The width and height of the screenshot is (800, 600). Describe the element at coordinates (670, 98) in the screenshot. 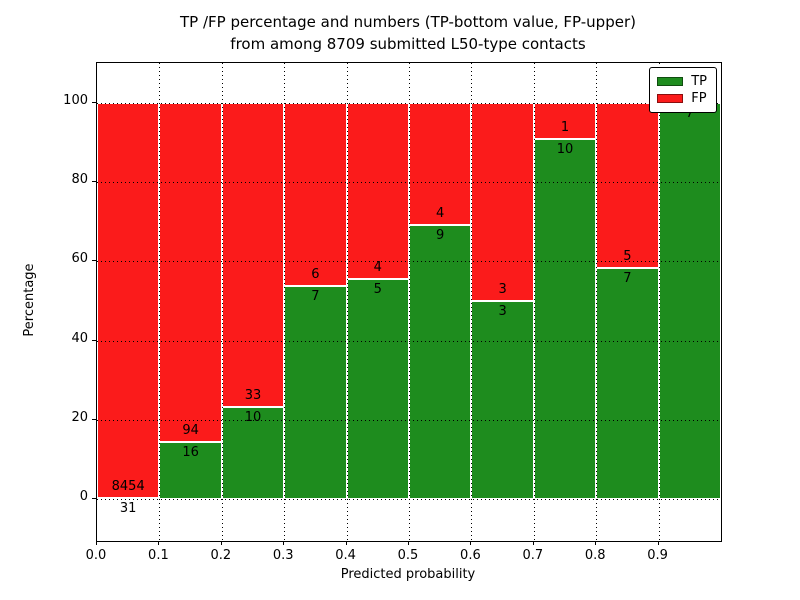

I see `legend-swatch-fp` at that location.